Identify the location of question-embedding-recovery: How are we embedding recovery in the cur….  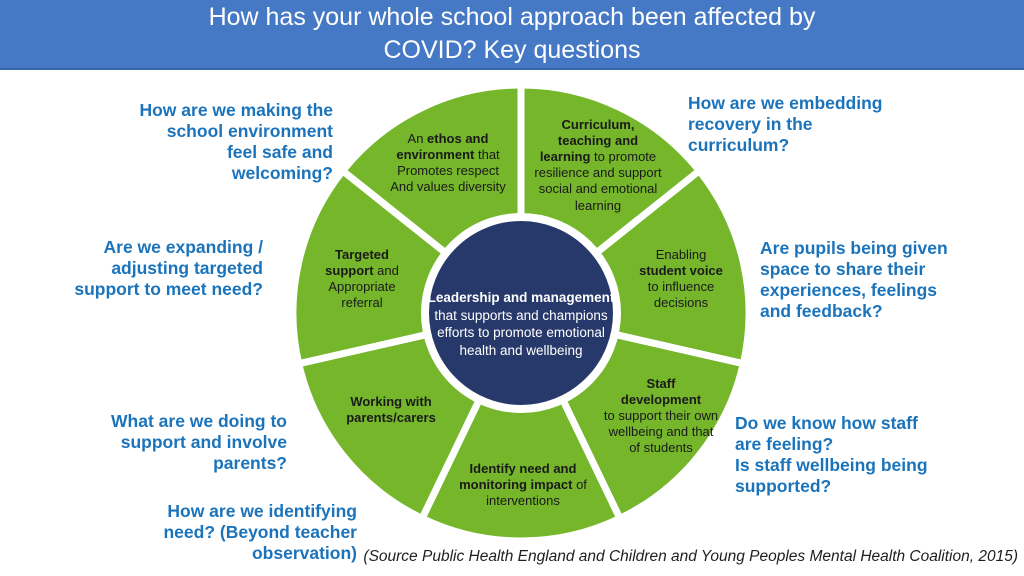
(785, 124).